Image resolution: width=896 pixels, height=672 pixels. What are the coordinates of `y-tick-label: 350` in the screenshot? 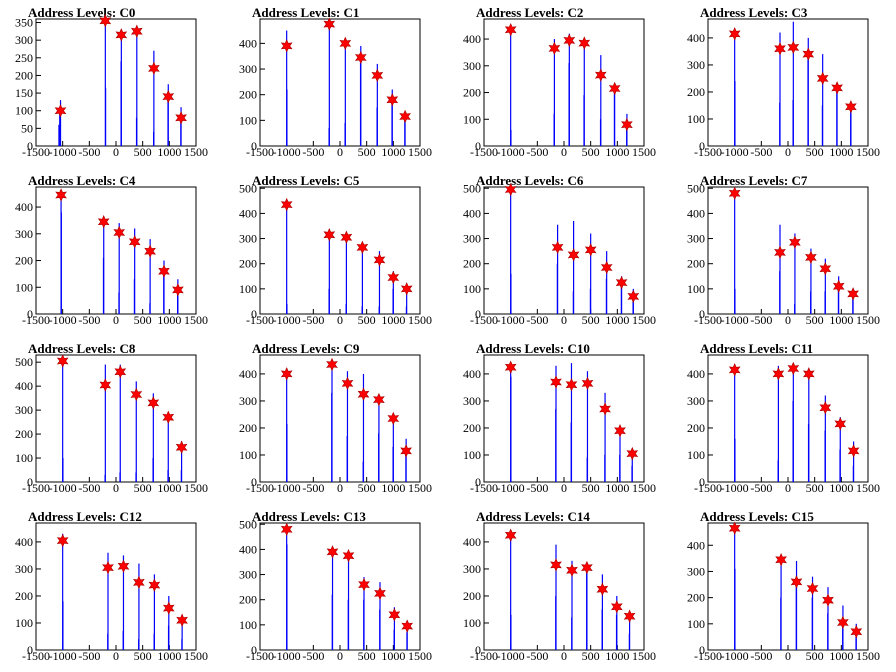 It's located at (24, 23).